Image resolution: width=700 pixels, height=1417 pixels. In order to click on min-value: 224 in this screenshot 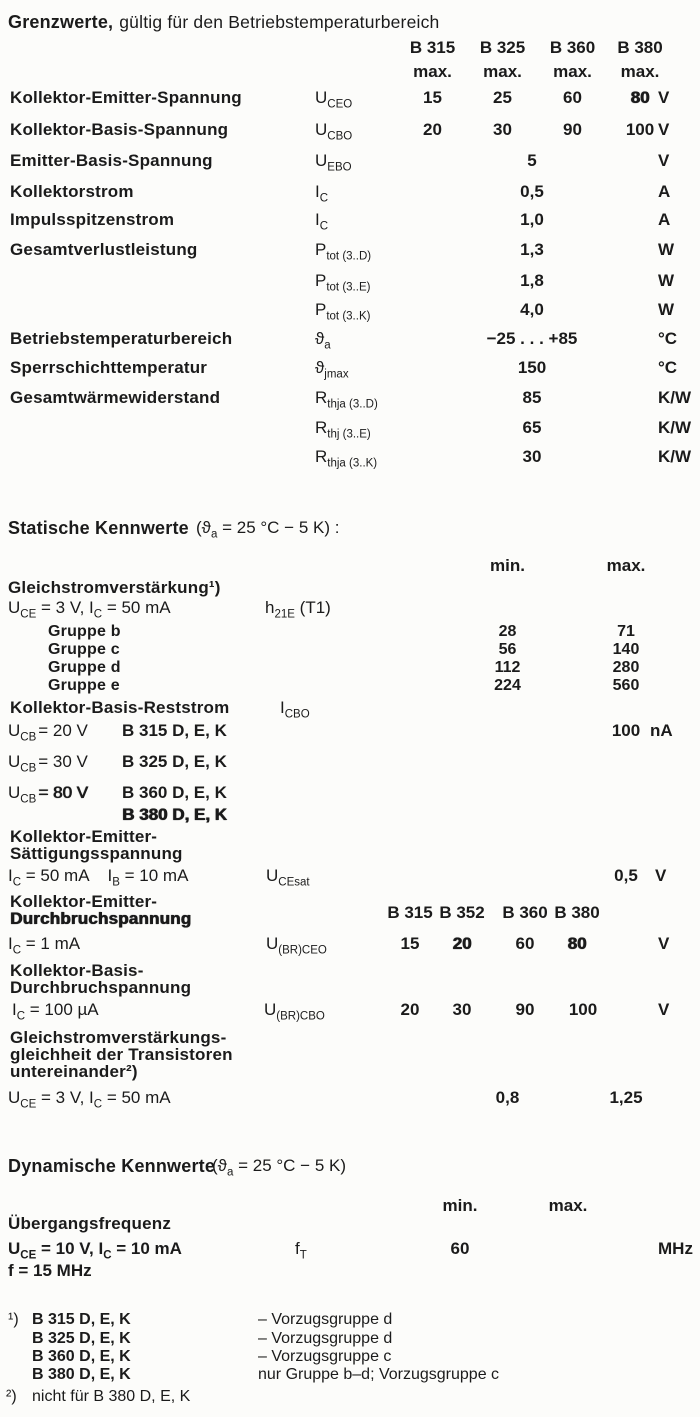, I will do `click(507, 685)`.